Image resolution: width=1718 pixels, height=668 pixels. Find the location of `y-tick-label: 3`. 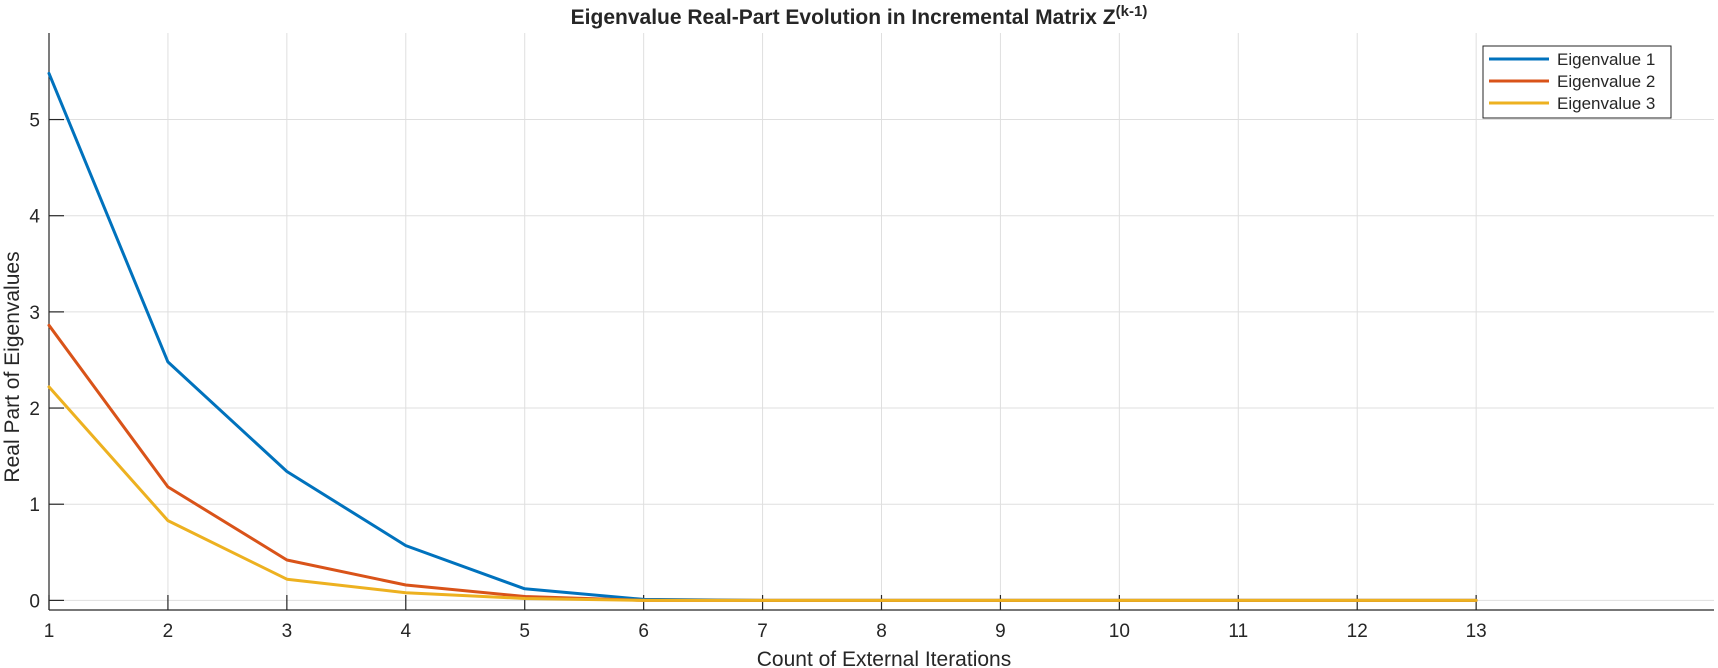

y-tick-label: 3 is located at coordinates (34, 313).